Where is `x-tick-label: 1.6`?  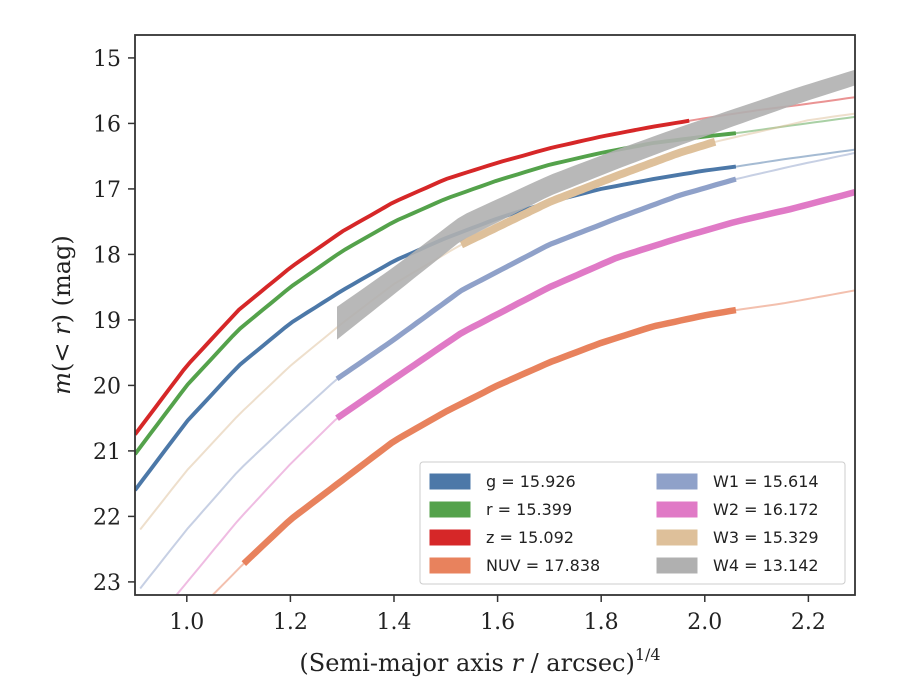
x-tick-label: 1.6 is located at coordinates (497, 622).